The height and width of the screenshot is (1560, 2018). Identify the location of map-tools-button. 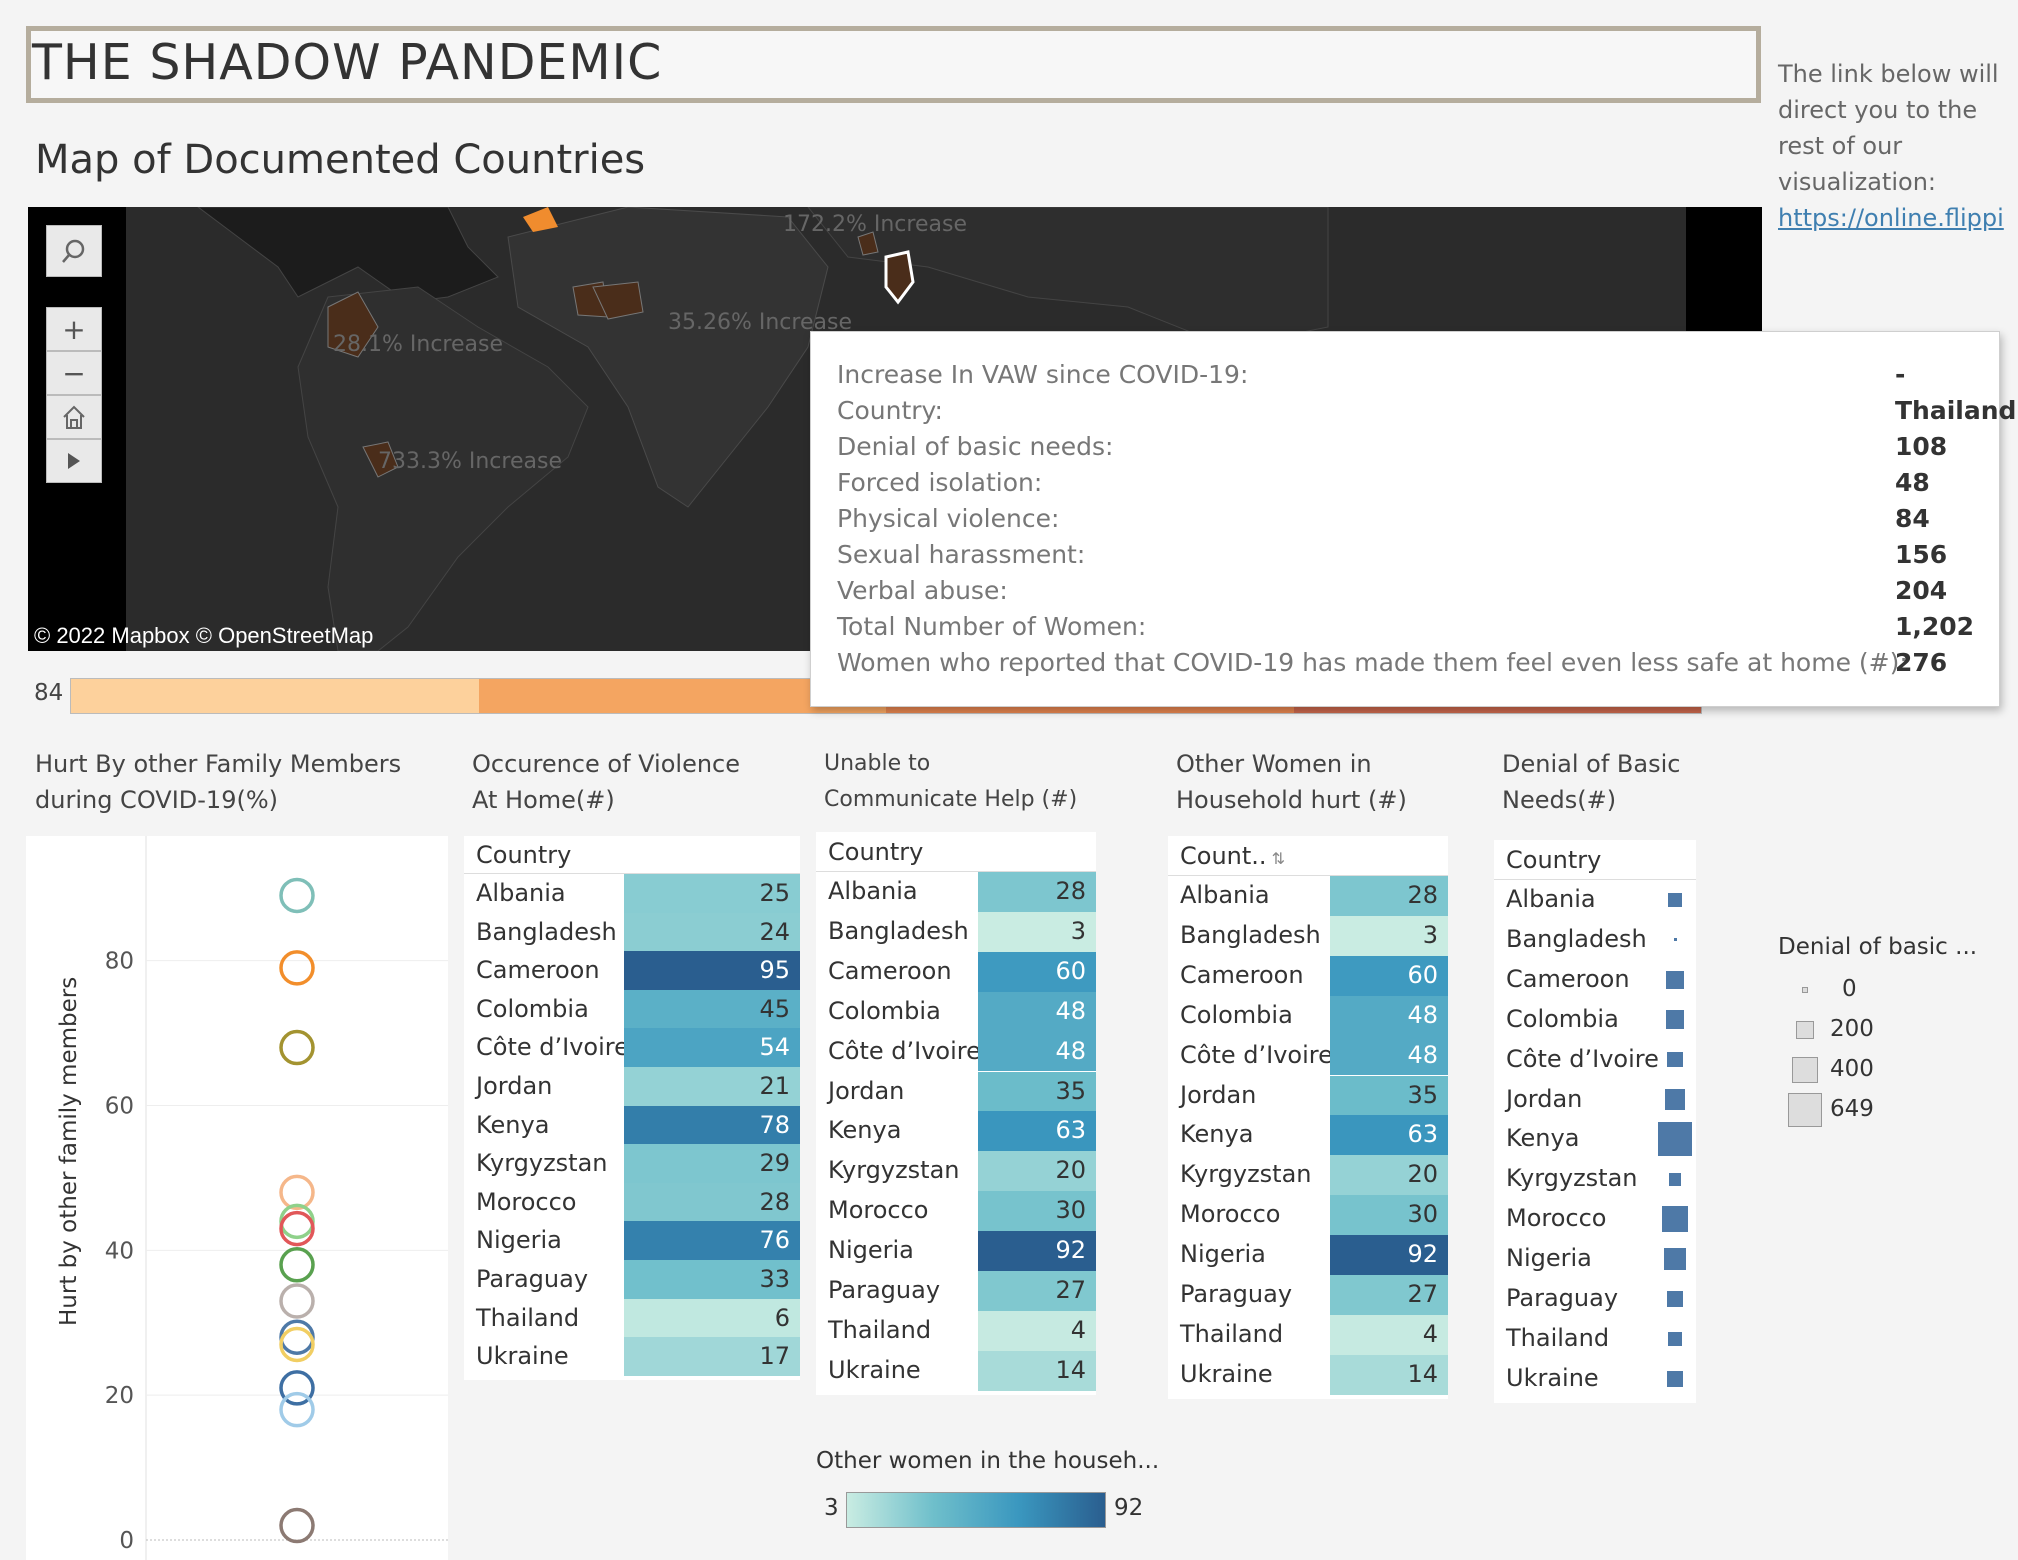
(74, 461).